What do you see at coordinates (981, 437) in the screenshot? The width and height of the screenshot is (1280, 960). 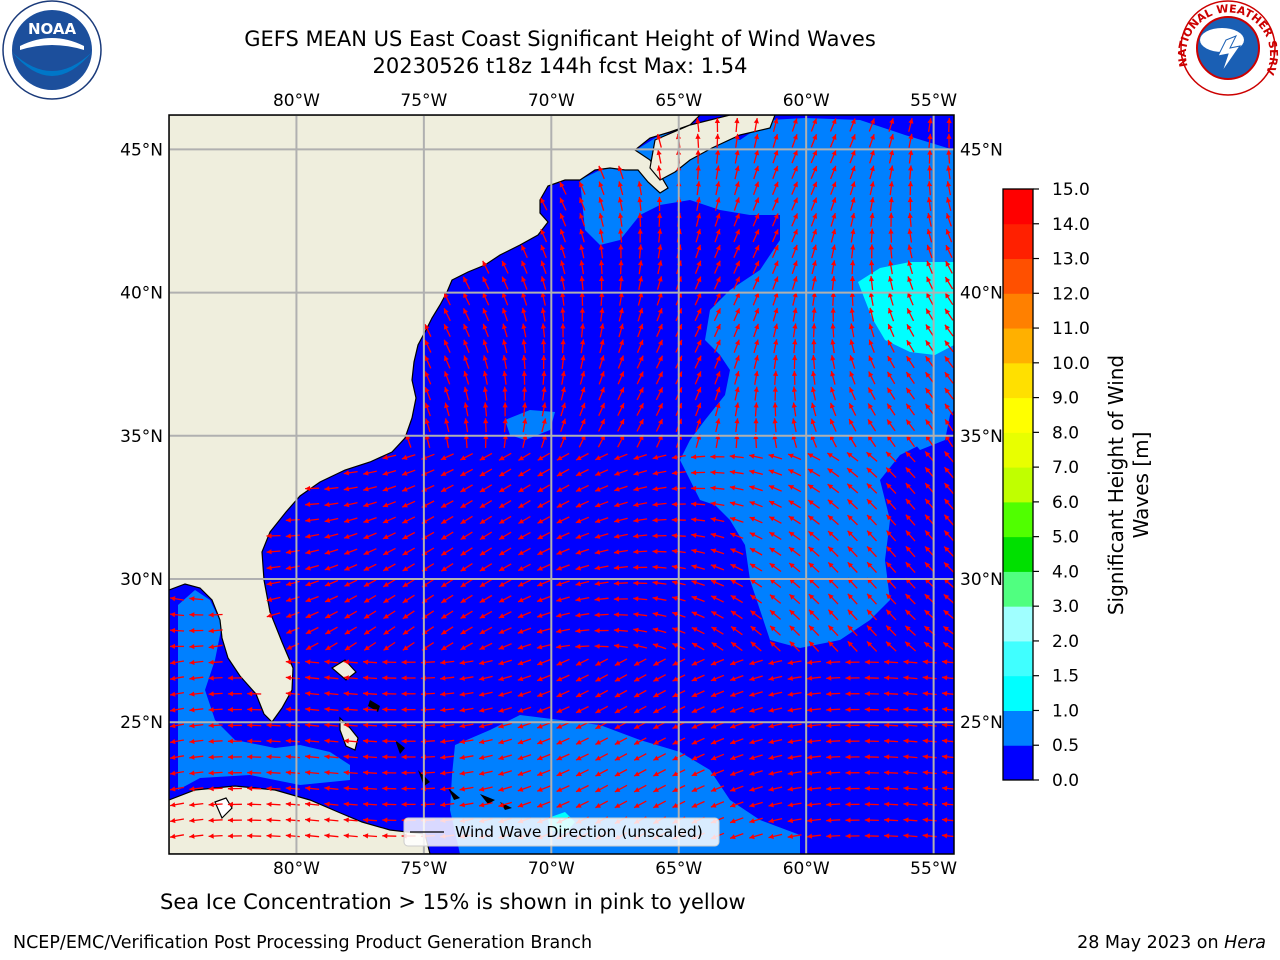 I see `lat-label-right: 35°N` at bounding box center [981, 437].